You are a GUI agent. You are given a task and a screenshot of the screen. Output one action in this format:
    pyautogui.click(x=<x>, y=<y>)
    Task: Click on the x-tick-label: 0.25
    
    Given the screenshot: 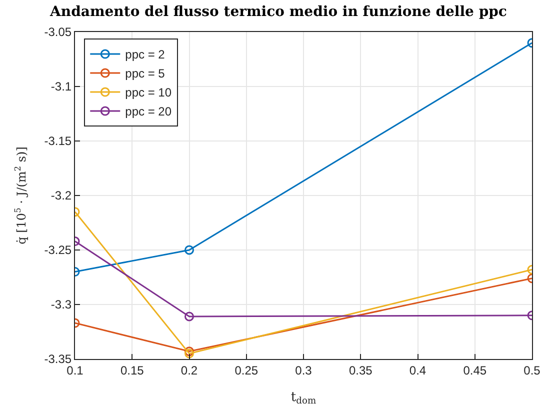 What is the action you would take?
    pyautogui.click(x=246, y=370)
    